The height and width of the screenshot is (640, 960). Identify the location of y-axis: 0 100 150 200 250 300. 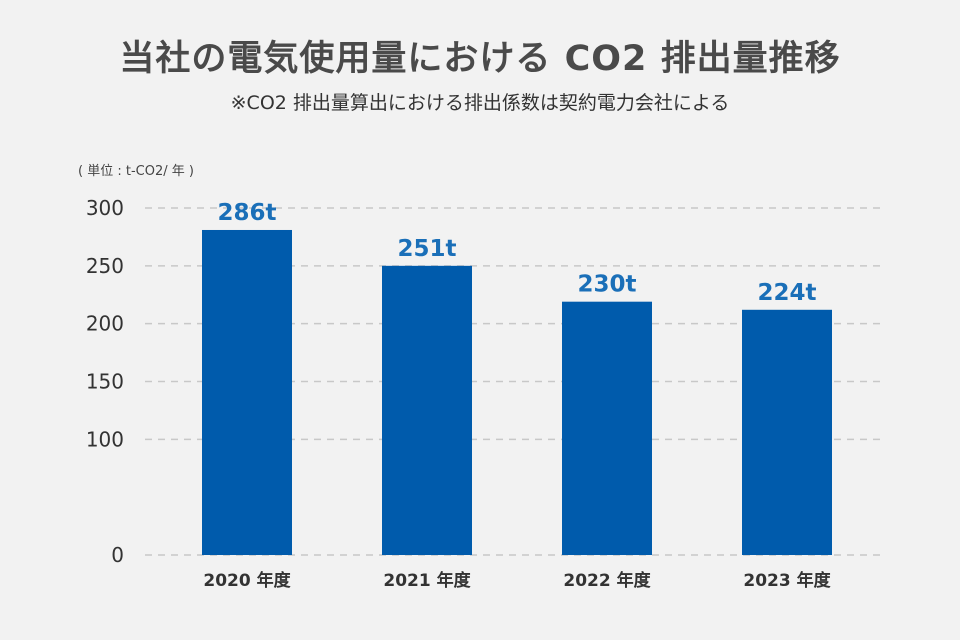
(105, 381).